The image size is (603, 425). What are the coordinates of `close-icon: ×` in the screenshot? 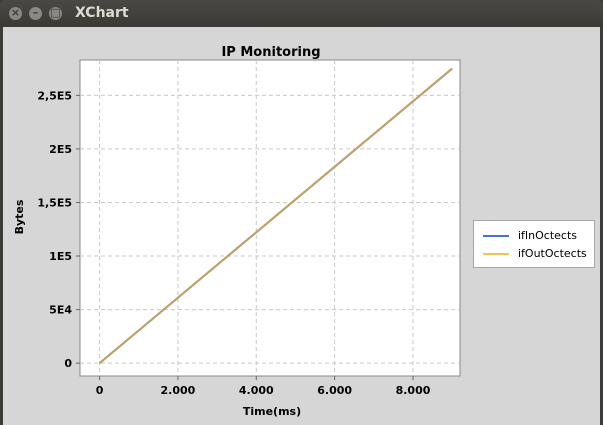 It's located at (15, 12).